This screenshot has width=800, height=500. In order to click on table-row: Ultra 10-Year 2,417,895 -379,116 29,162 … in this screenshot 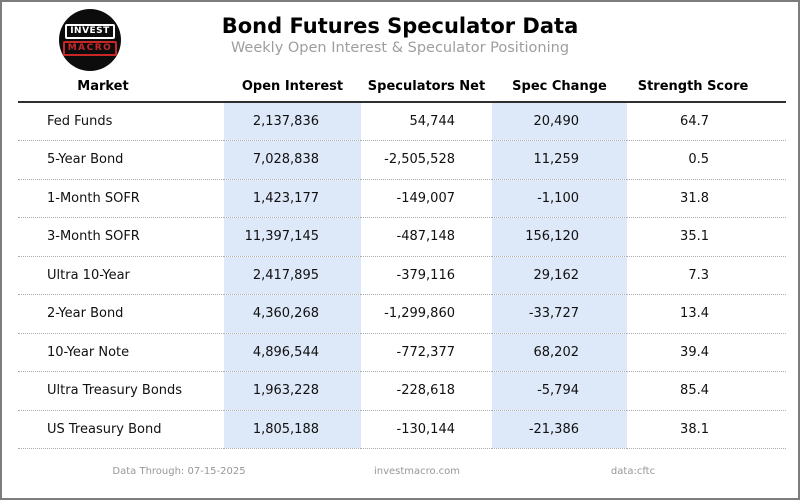, I will do `click(402, 275)`.